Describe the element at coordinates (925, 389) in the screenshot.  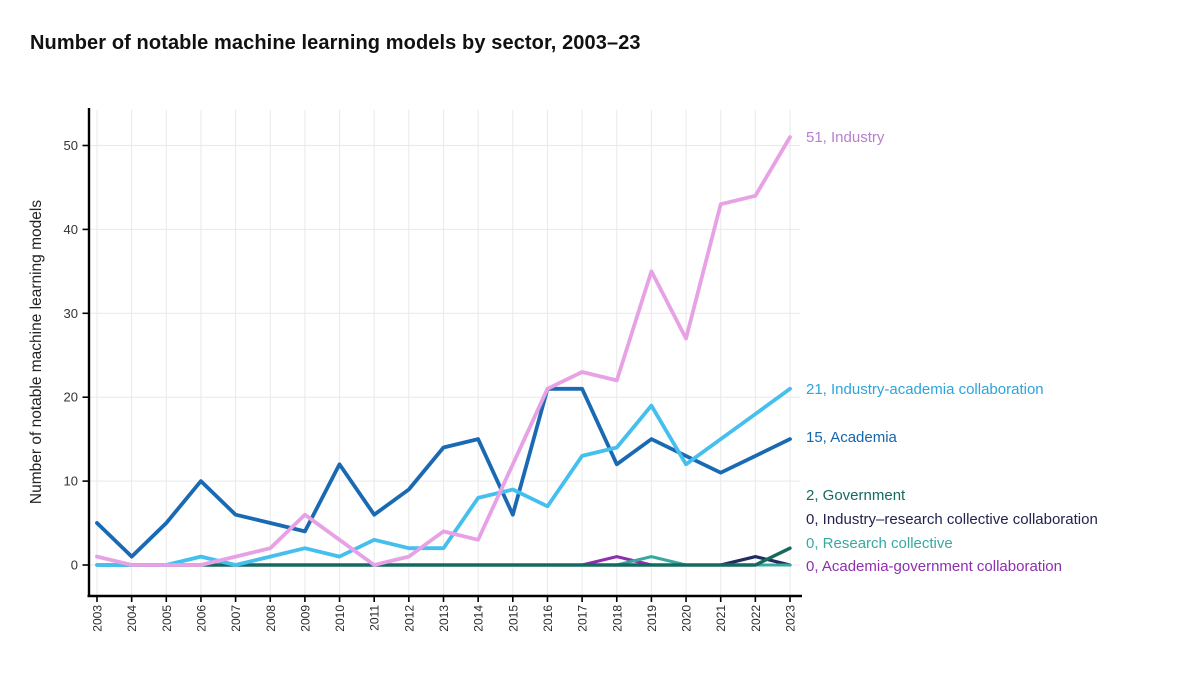
I see `series-label-industry-academia-collaboration: 21, Industry-academia collaboration` at that location.